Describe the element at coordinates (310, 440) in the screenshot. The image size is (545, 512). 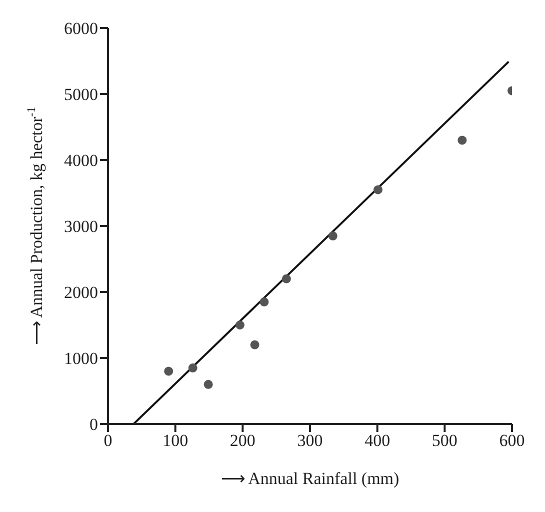
I see `x-tick-label: 300` at that location.